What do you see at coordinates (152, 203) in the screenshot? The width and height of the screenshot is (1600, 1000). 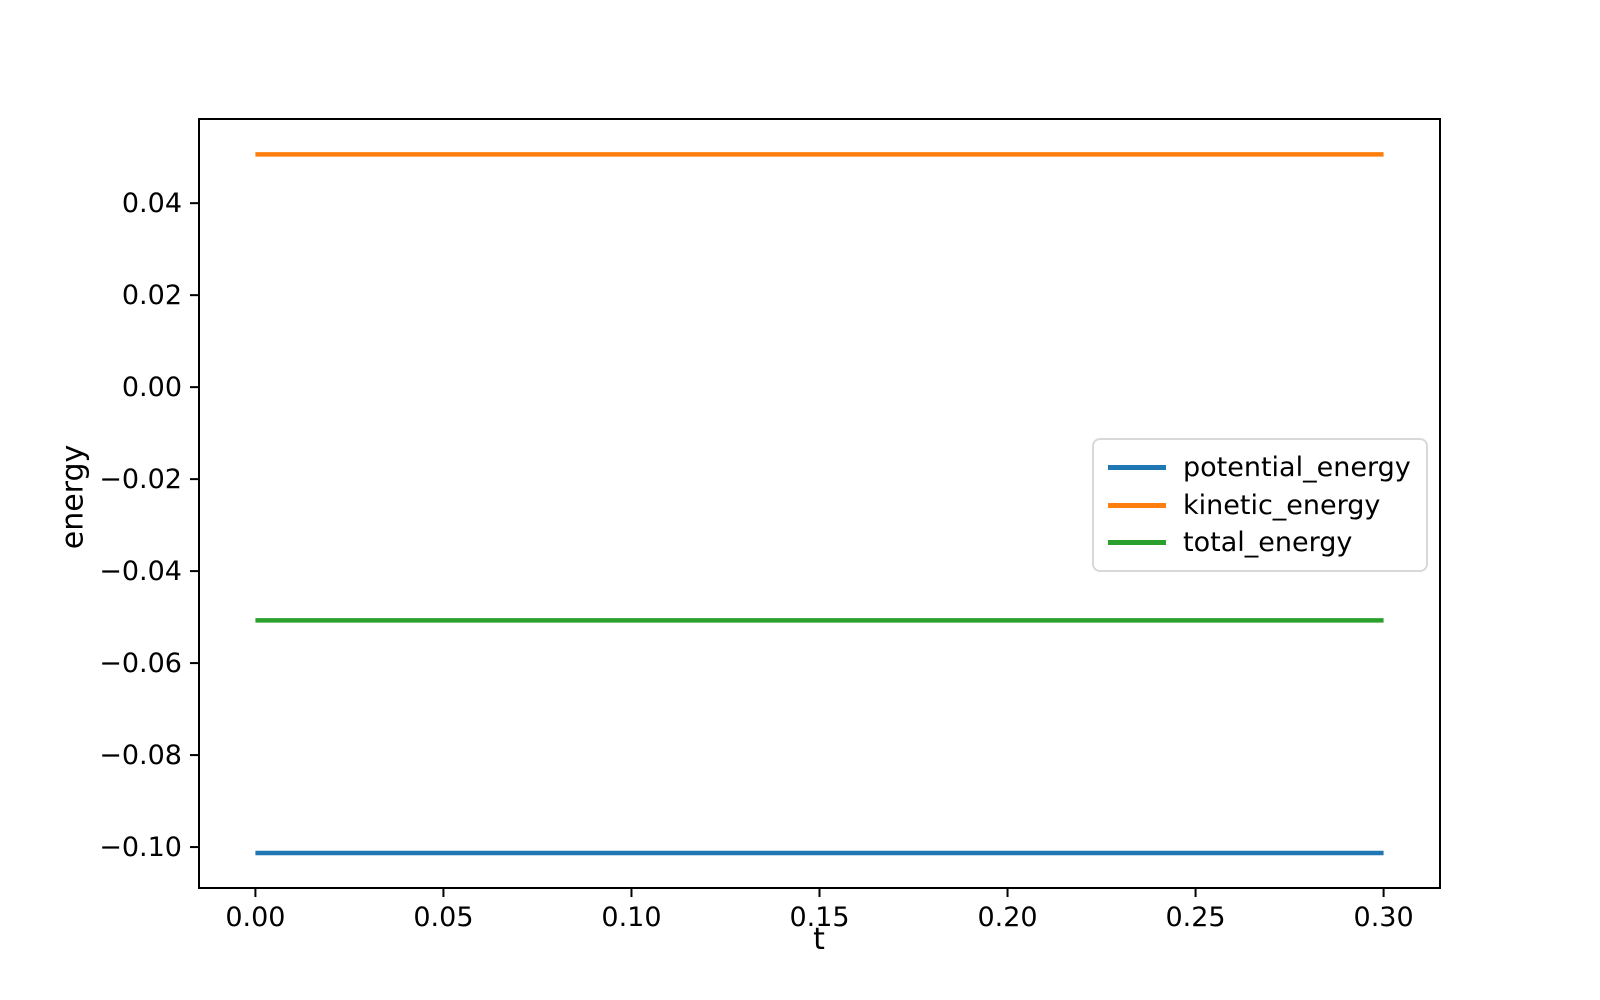 I see `y-tick-label: 0.04` at bounding box center [152, 203].